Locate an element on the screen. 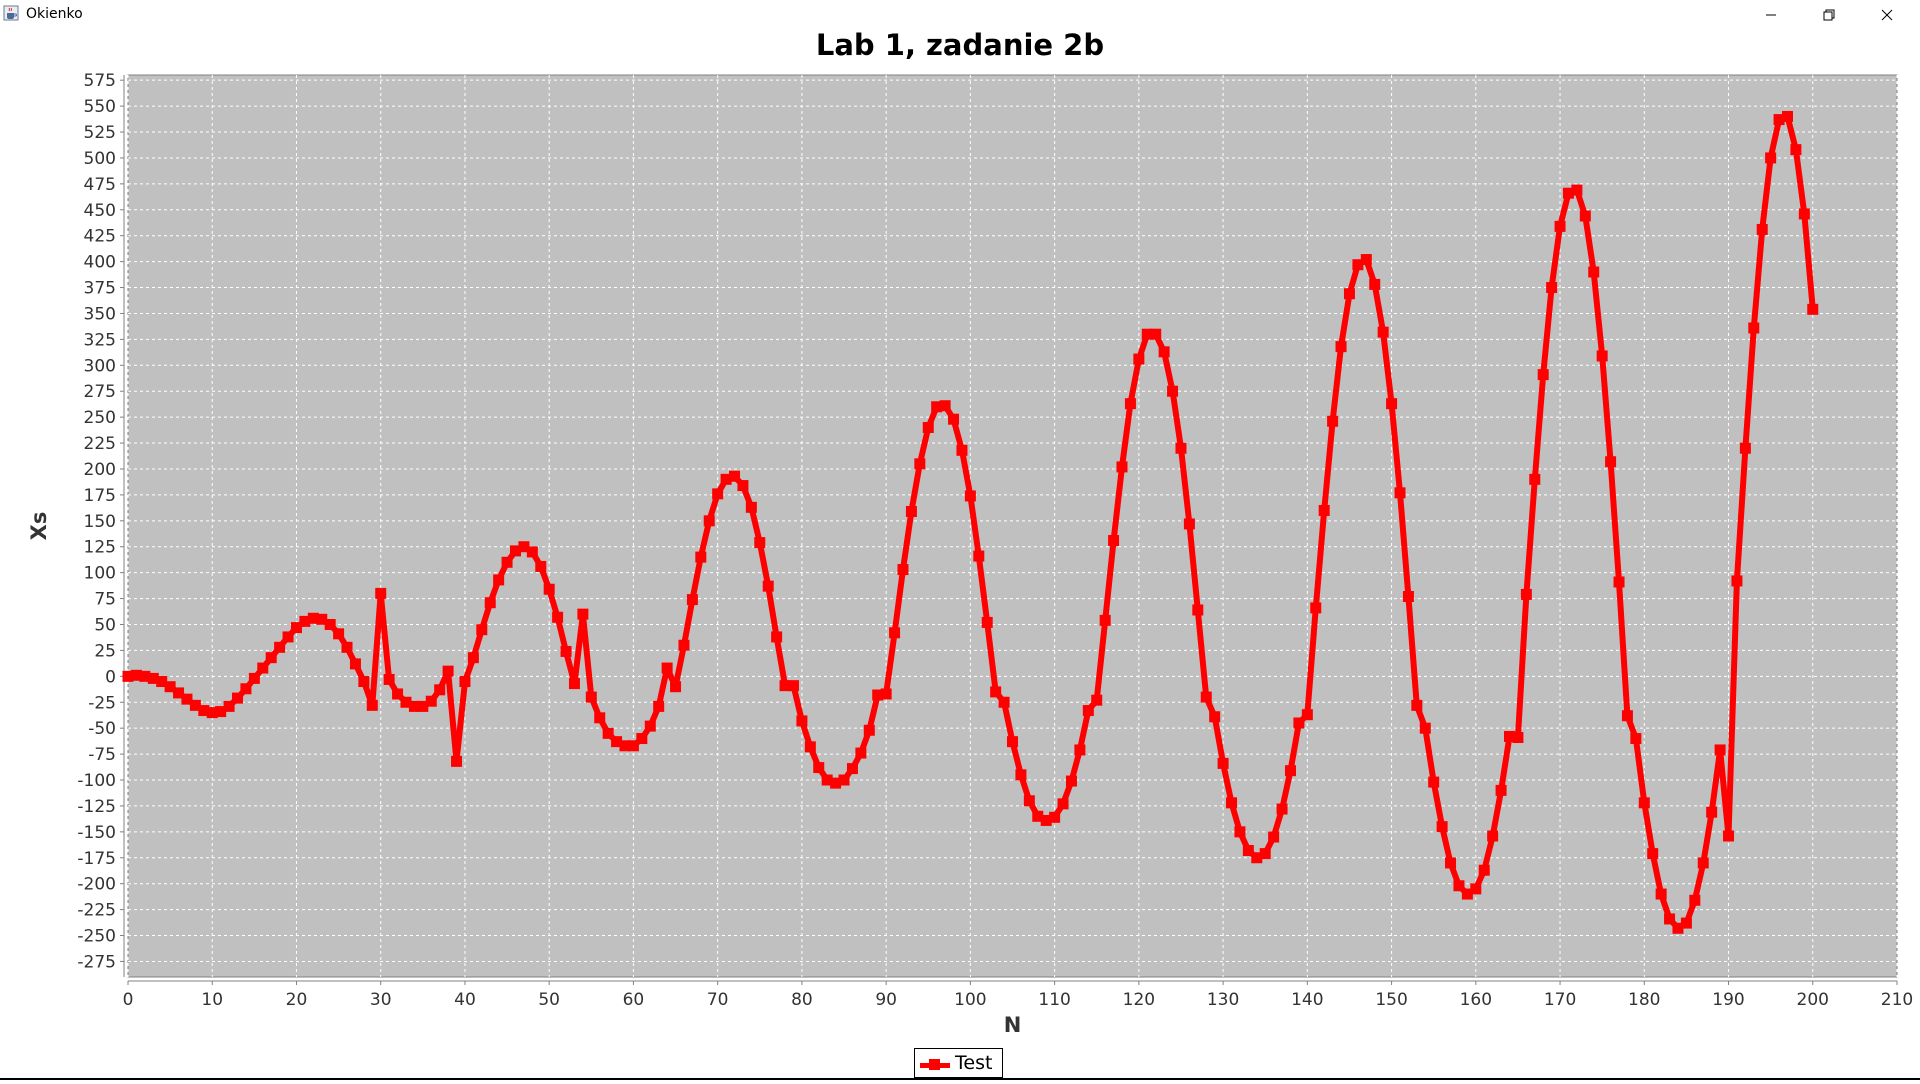  y-tick-label: 250 is located at coordinates (100, 418).